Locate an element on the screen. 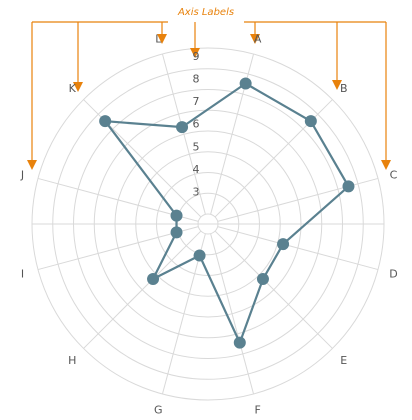 Image resolution: width=412 pixels, height=420 pixels. category-label: E is located at coordinates (343, 360).